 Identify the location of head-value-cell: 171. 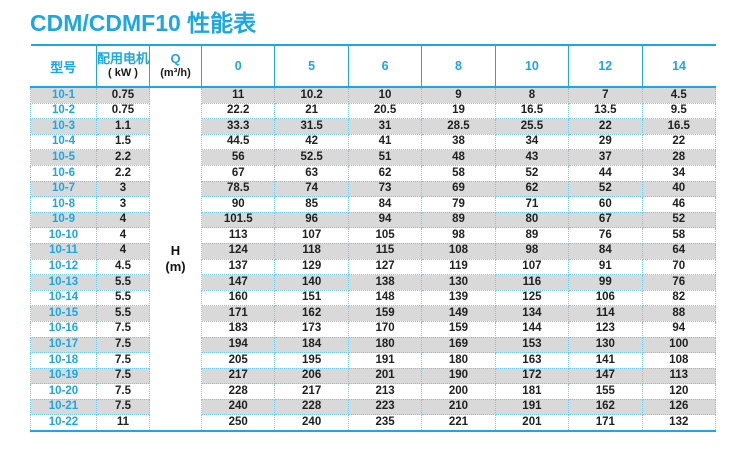
(238, 313).